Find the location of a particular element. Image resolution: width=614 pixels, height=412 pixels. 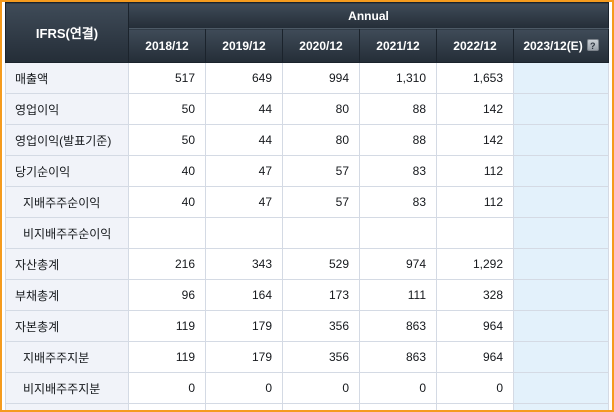

column-header-label: 2021/12 is located at coordinates (398, 45).